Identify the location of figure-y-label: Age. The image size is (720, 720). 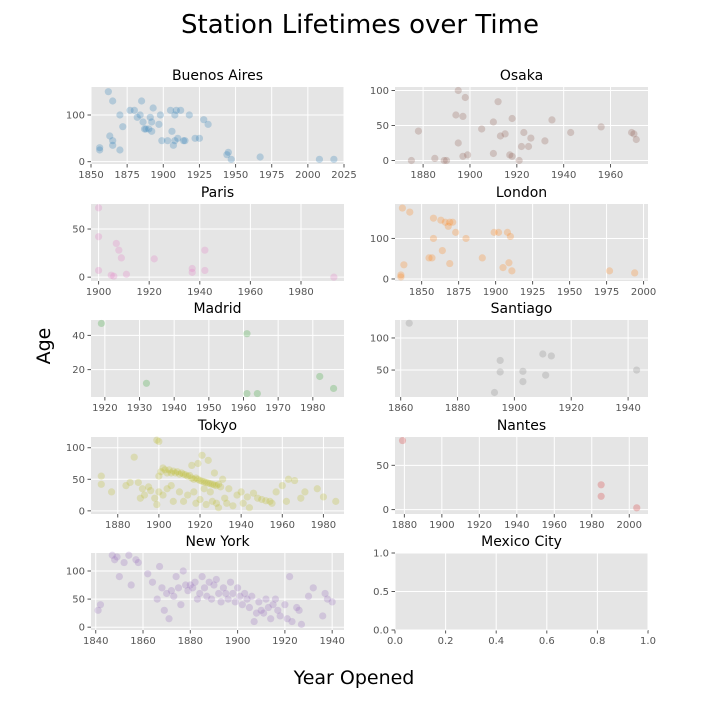
(44, 346).